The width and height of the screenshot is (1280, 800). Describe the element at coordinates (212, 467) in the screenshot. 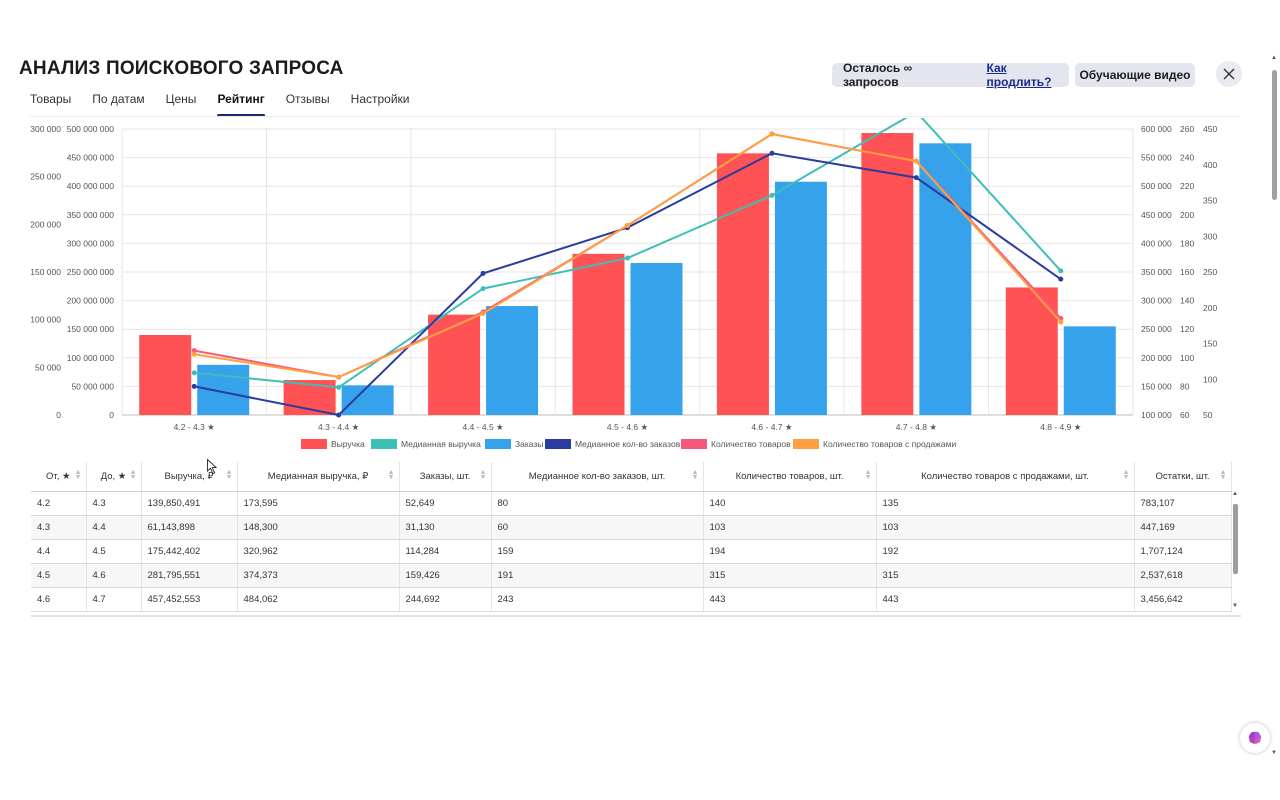

I see `mouse-cursor-icon` at that location.